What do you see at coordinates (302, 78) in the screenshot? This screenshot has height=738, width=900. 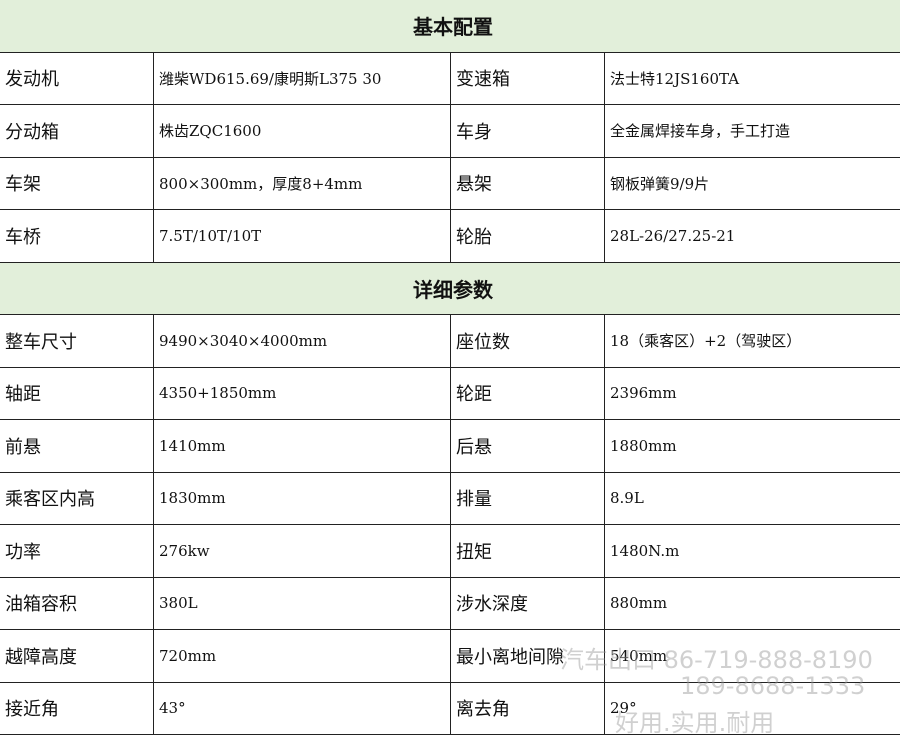 I see `spec-value: 潍柴WD615.69/康明斯L375 30` at bounding box center [302, 78].